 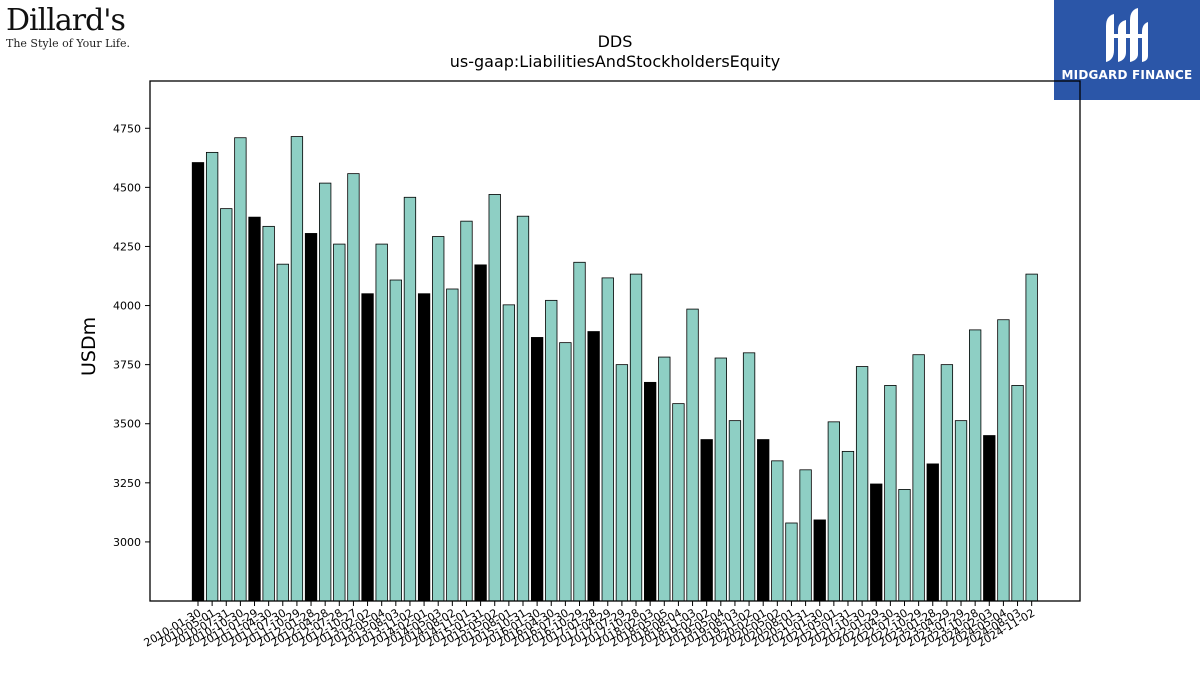 What do you see at coordinates (127, 246) in the screenshot?
I see `y-tick-label: 4250` at bounding box center [127, 246].